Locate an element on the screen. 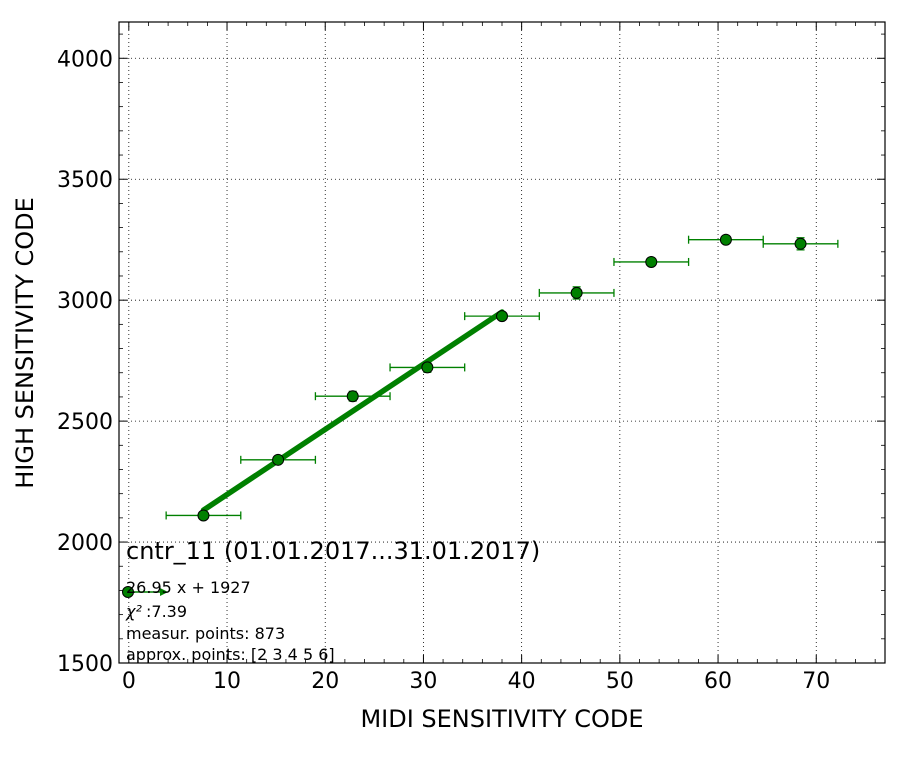 The width and height of the screenshot is (912, 762). fit-line is located at coordinates (352, 411).